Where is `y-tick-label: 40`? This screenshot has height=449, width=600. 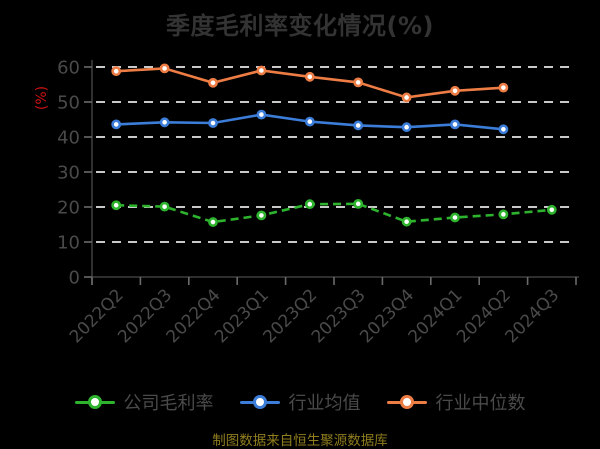
y-tick-label: 40 is located at coordinates (68, 137).